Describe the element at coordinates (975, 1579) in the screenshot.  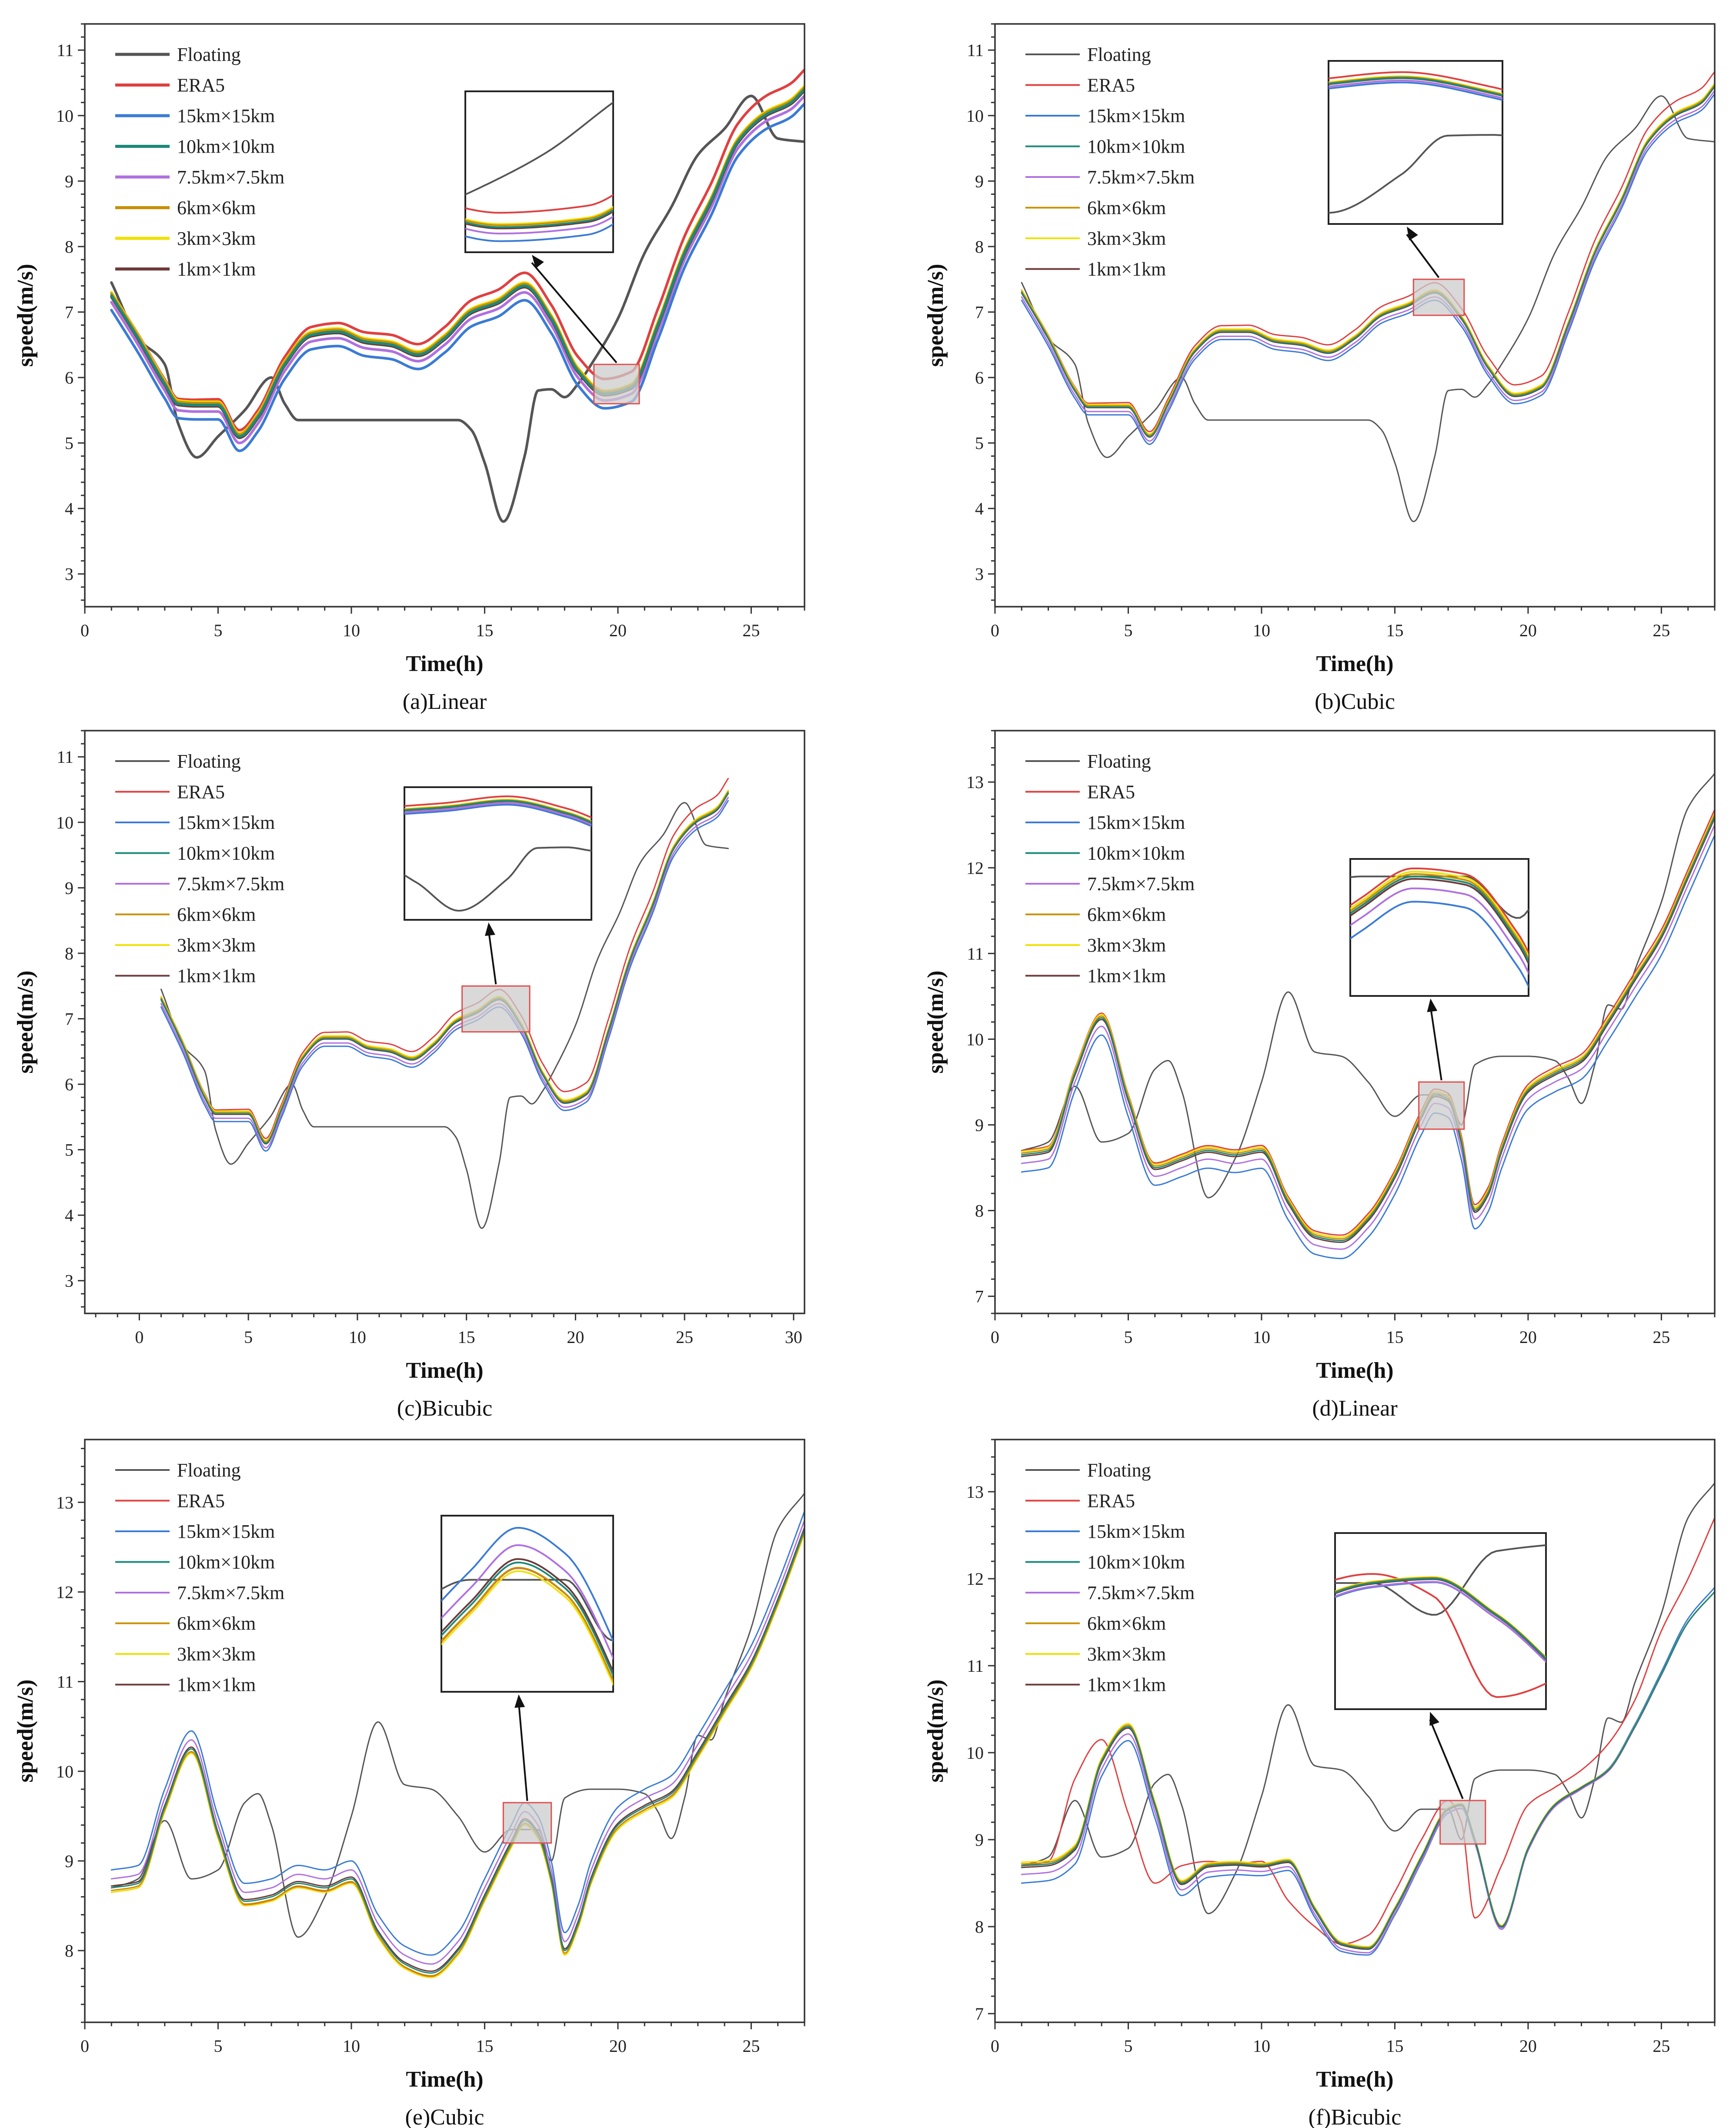
I see `y-tick-label: 12` at that location.